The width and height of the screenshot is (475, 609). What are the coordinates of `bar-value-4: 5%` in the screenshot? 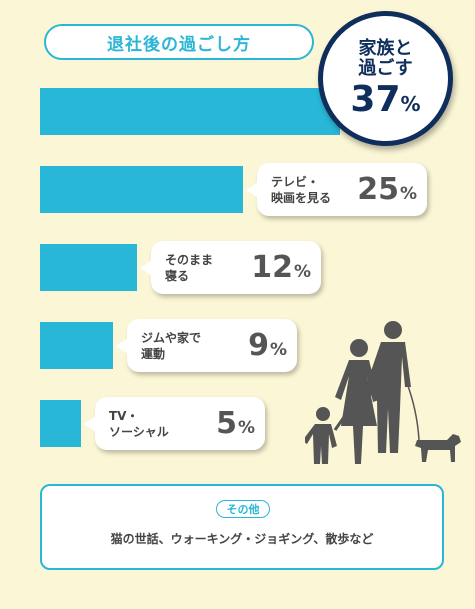 It's located at (235, 423).